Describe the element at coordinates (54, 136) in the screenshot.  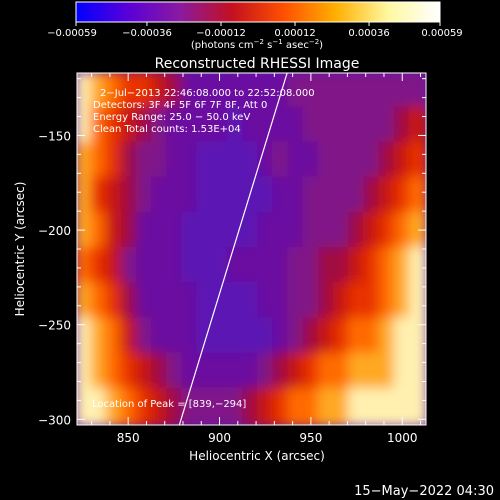
I see `y-tick-label: −150` at that location.